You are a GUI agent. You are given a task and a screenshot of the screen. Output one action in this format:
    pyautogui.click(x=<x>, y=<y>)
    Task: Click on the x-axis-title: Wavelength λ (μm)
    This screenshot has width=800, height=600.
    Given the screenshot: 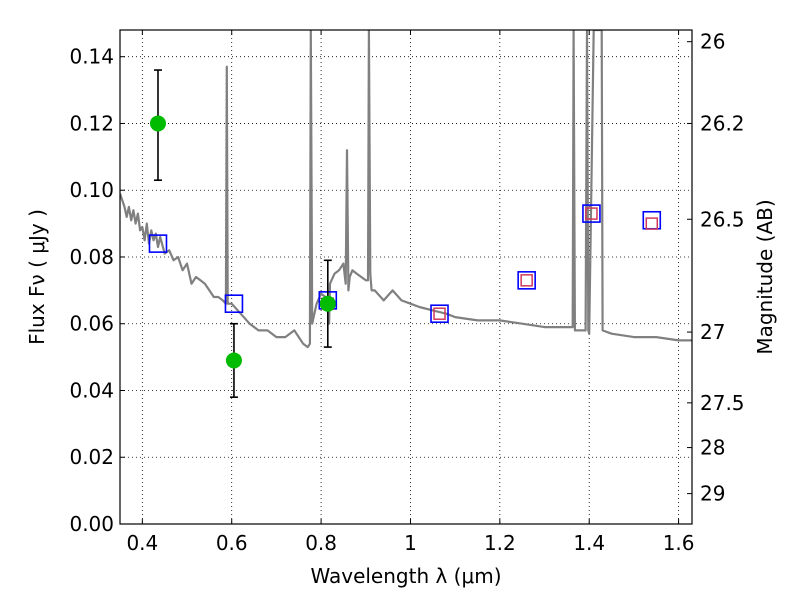 What is the action you would take?
    pyautogui.click(x=405, y=576)
    